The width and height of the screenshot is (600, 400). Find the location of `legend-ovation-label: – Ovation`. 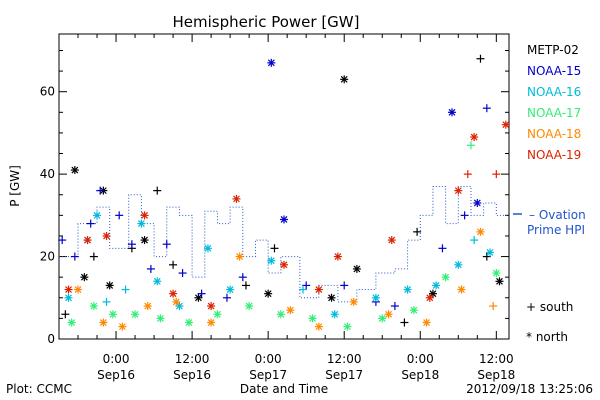

legend-ovation-label: – Ovation is located at coordinates (557, 215).